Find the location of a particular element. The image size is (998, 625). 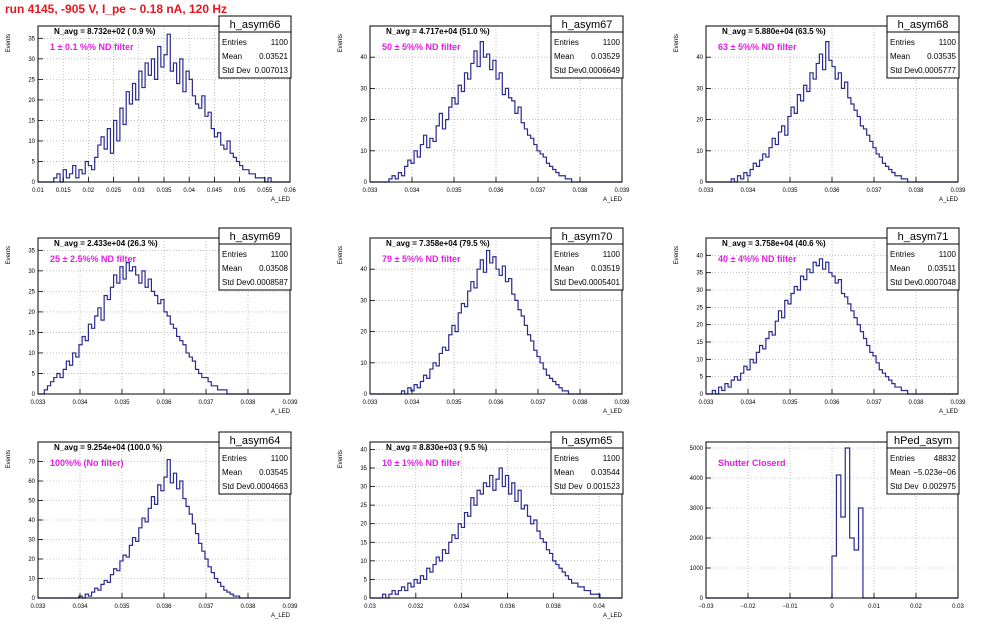

x-tick-label: −0.02 is located at coordinates (748, 607).